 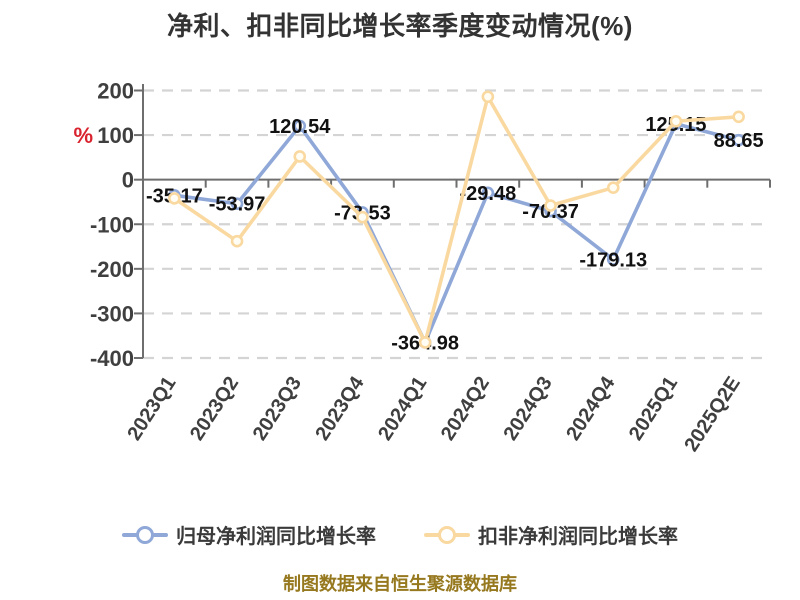 What do you see at coordinates (115, 91) in the screenshot?
I see `y-tick-label: 200` at bounding box center [115, 91].